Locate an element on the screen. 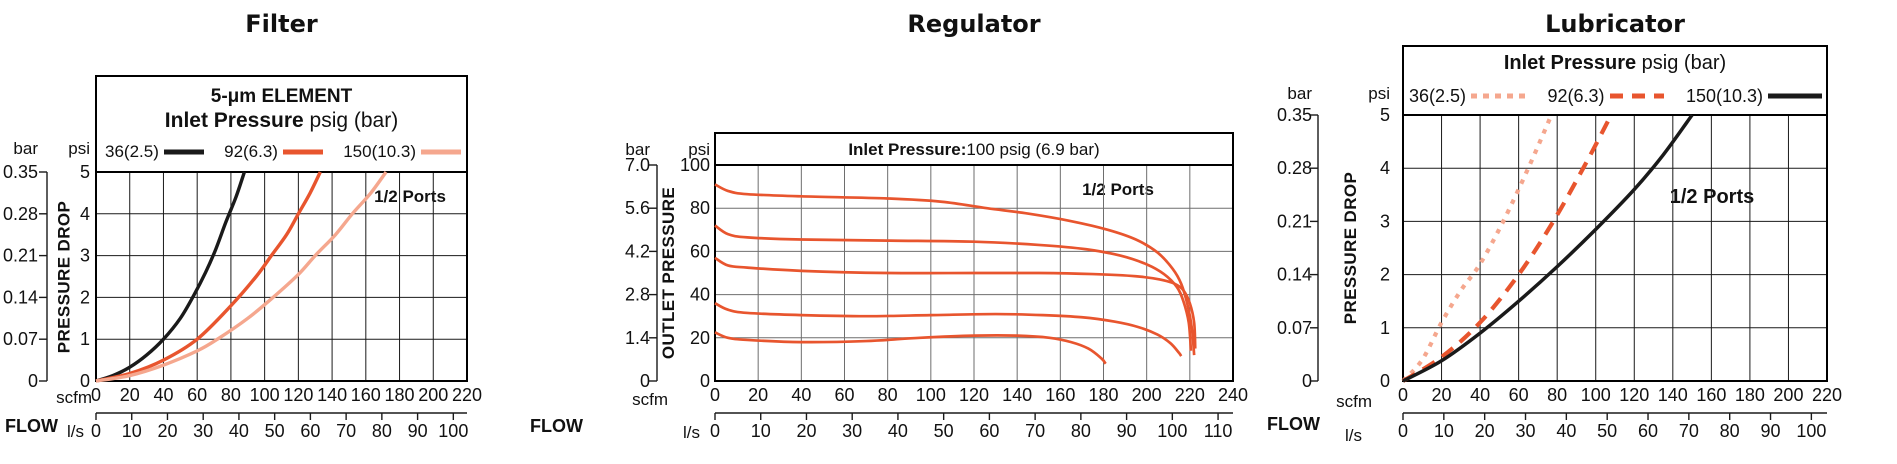 The image size is (1897, 464). legend-swatch-dashed-line is located at coordinates (1636, 96).